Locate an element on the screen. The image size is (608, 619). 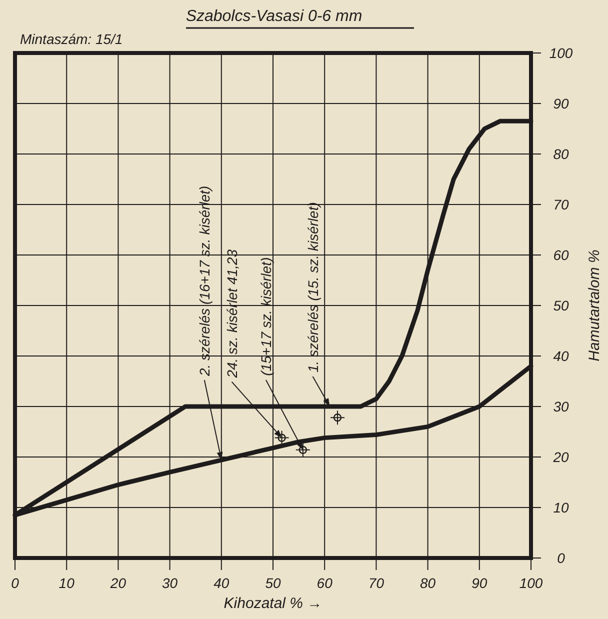
x-tick-label: 0 is located at coordinates (15, 583).